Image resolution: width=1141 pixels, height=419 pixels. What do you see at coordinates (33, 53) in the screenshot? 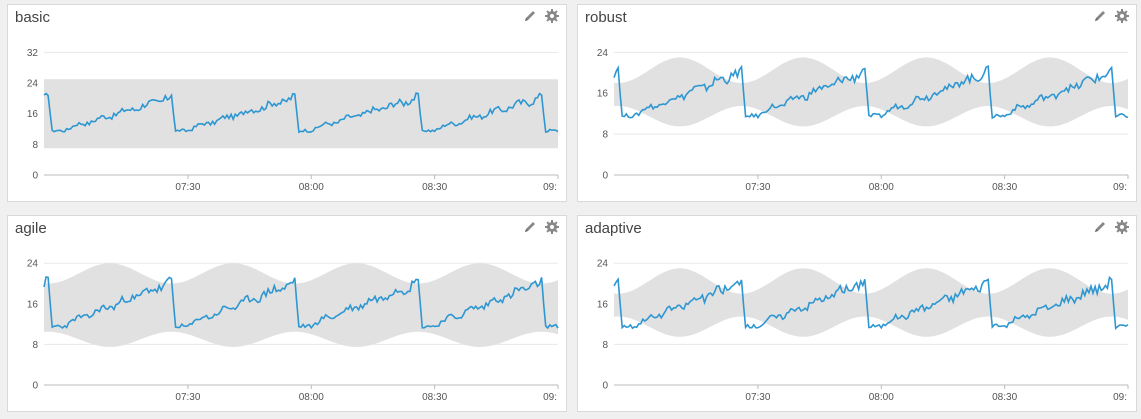
I see `y-tick-label: 32` at bounding box center [33, 53].